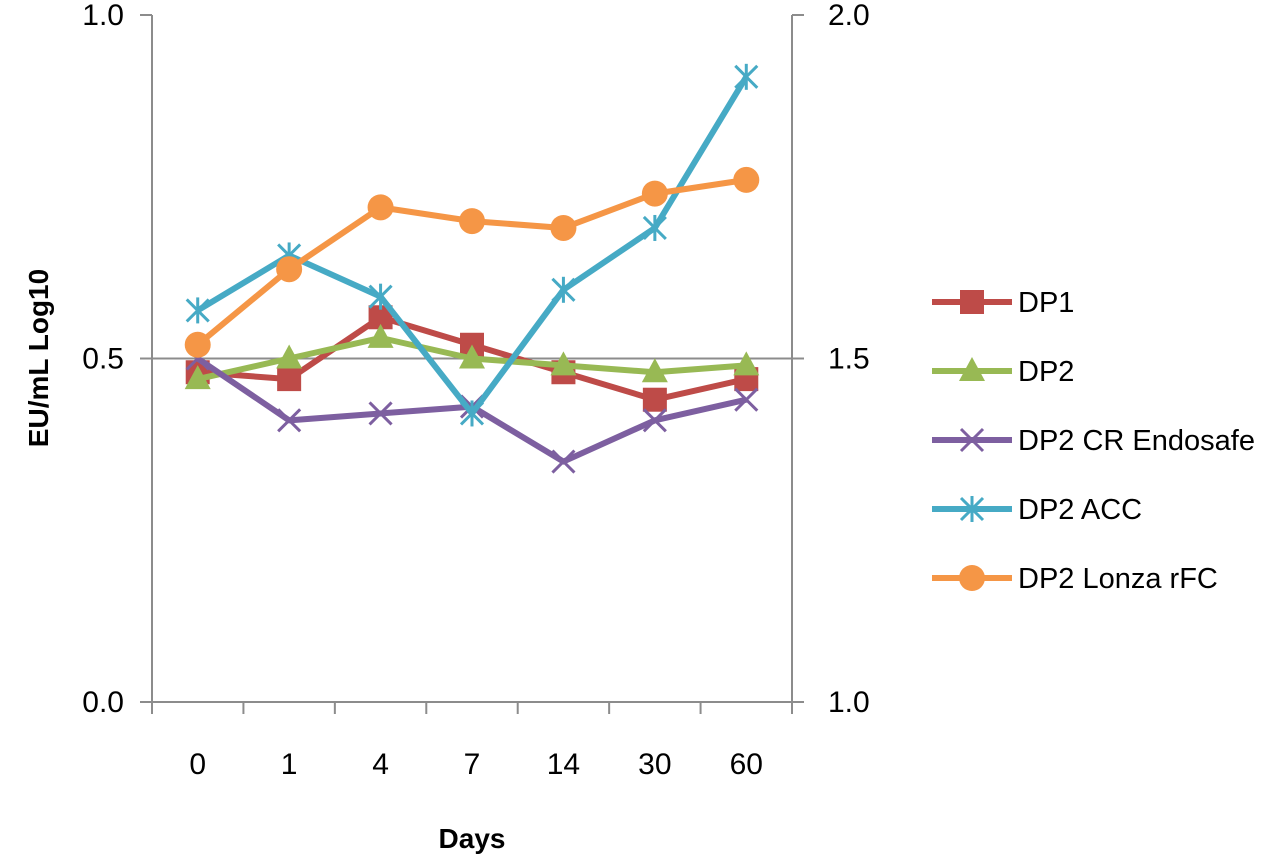 The width and height of the screenshot is (1280, 863). I want to click on legend-item: DP2 Lonza rFC, so click(1075, 579).